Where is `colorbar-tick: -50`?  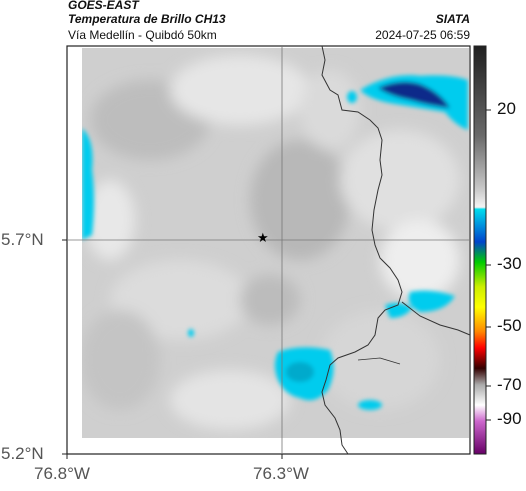 colorbar-tick: -50 is located at coordinates (509, 325).